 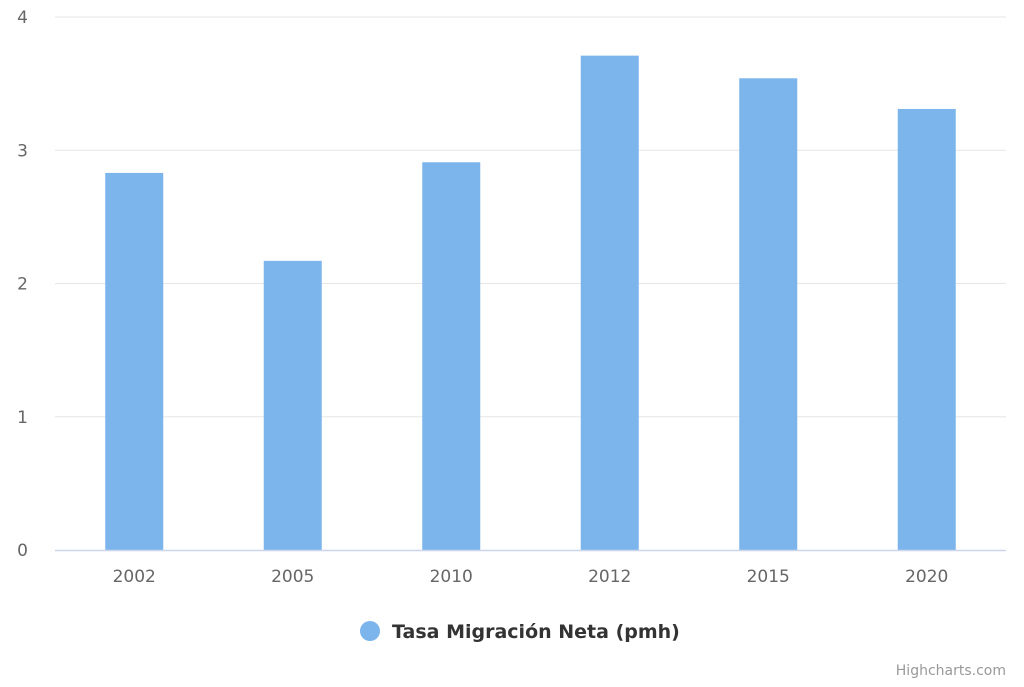 What do you see at coordinates (292, 577) in the screenshot?
I see `x-tick-label: 2005` at bounding box center [292, 577].